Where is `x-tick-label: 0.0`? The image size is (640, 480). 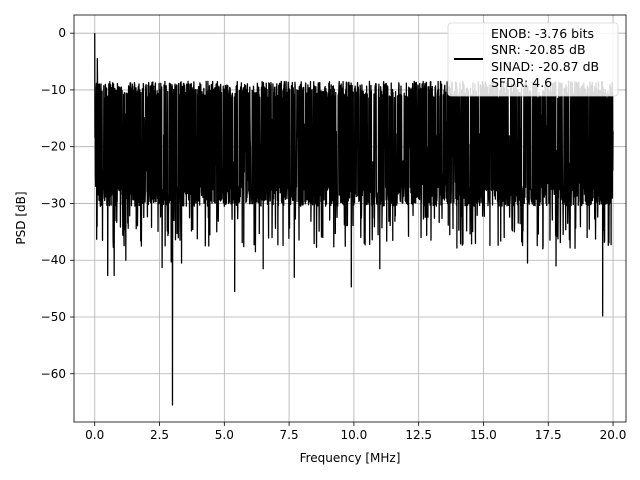 x-tick-label: 0.0 is located at coordinates (94, 435).